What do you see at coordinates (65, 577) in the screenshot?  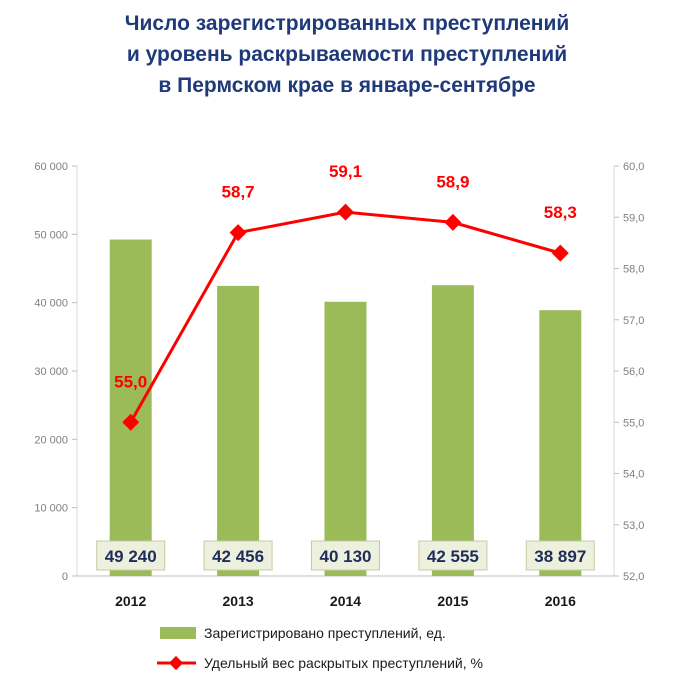 I see `left-tick-label: 0` at bounding box center [65, 577].